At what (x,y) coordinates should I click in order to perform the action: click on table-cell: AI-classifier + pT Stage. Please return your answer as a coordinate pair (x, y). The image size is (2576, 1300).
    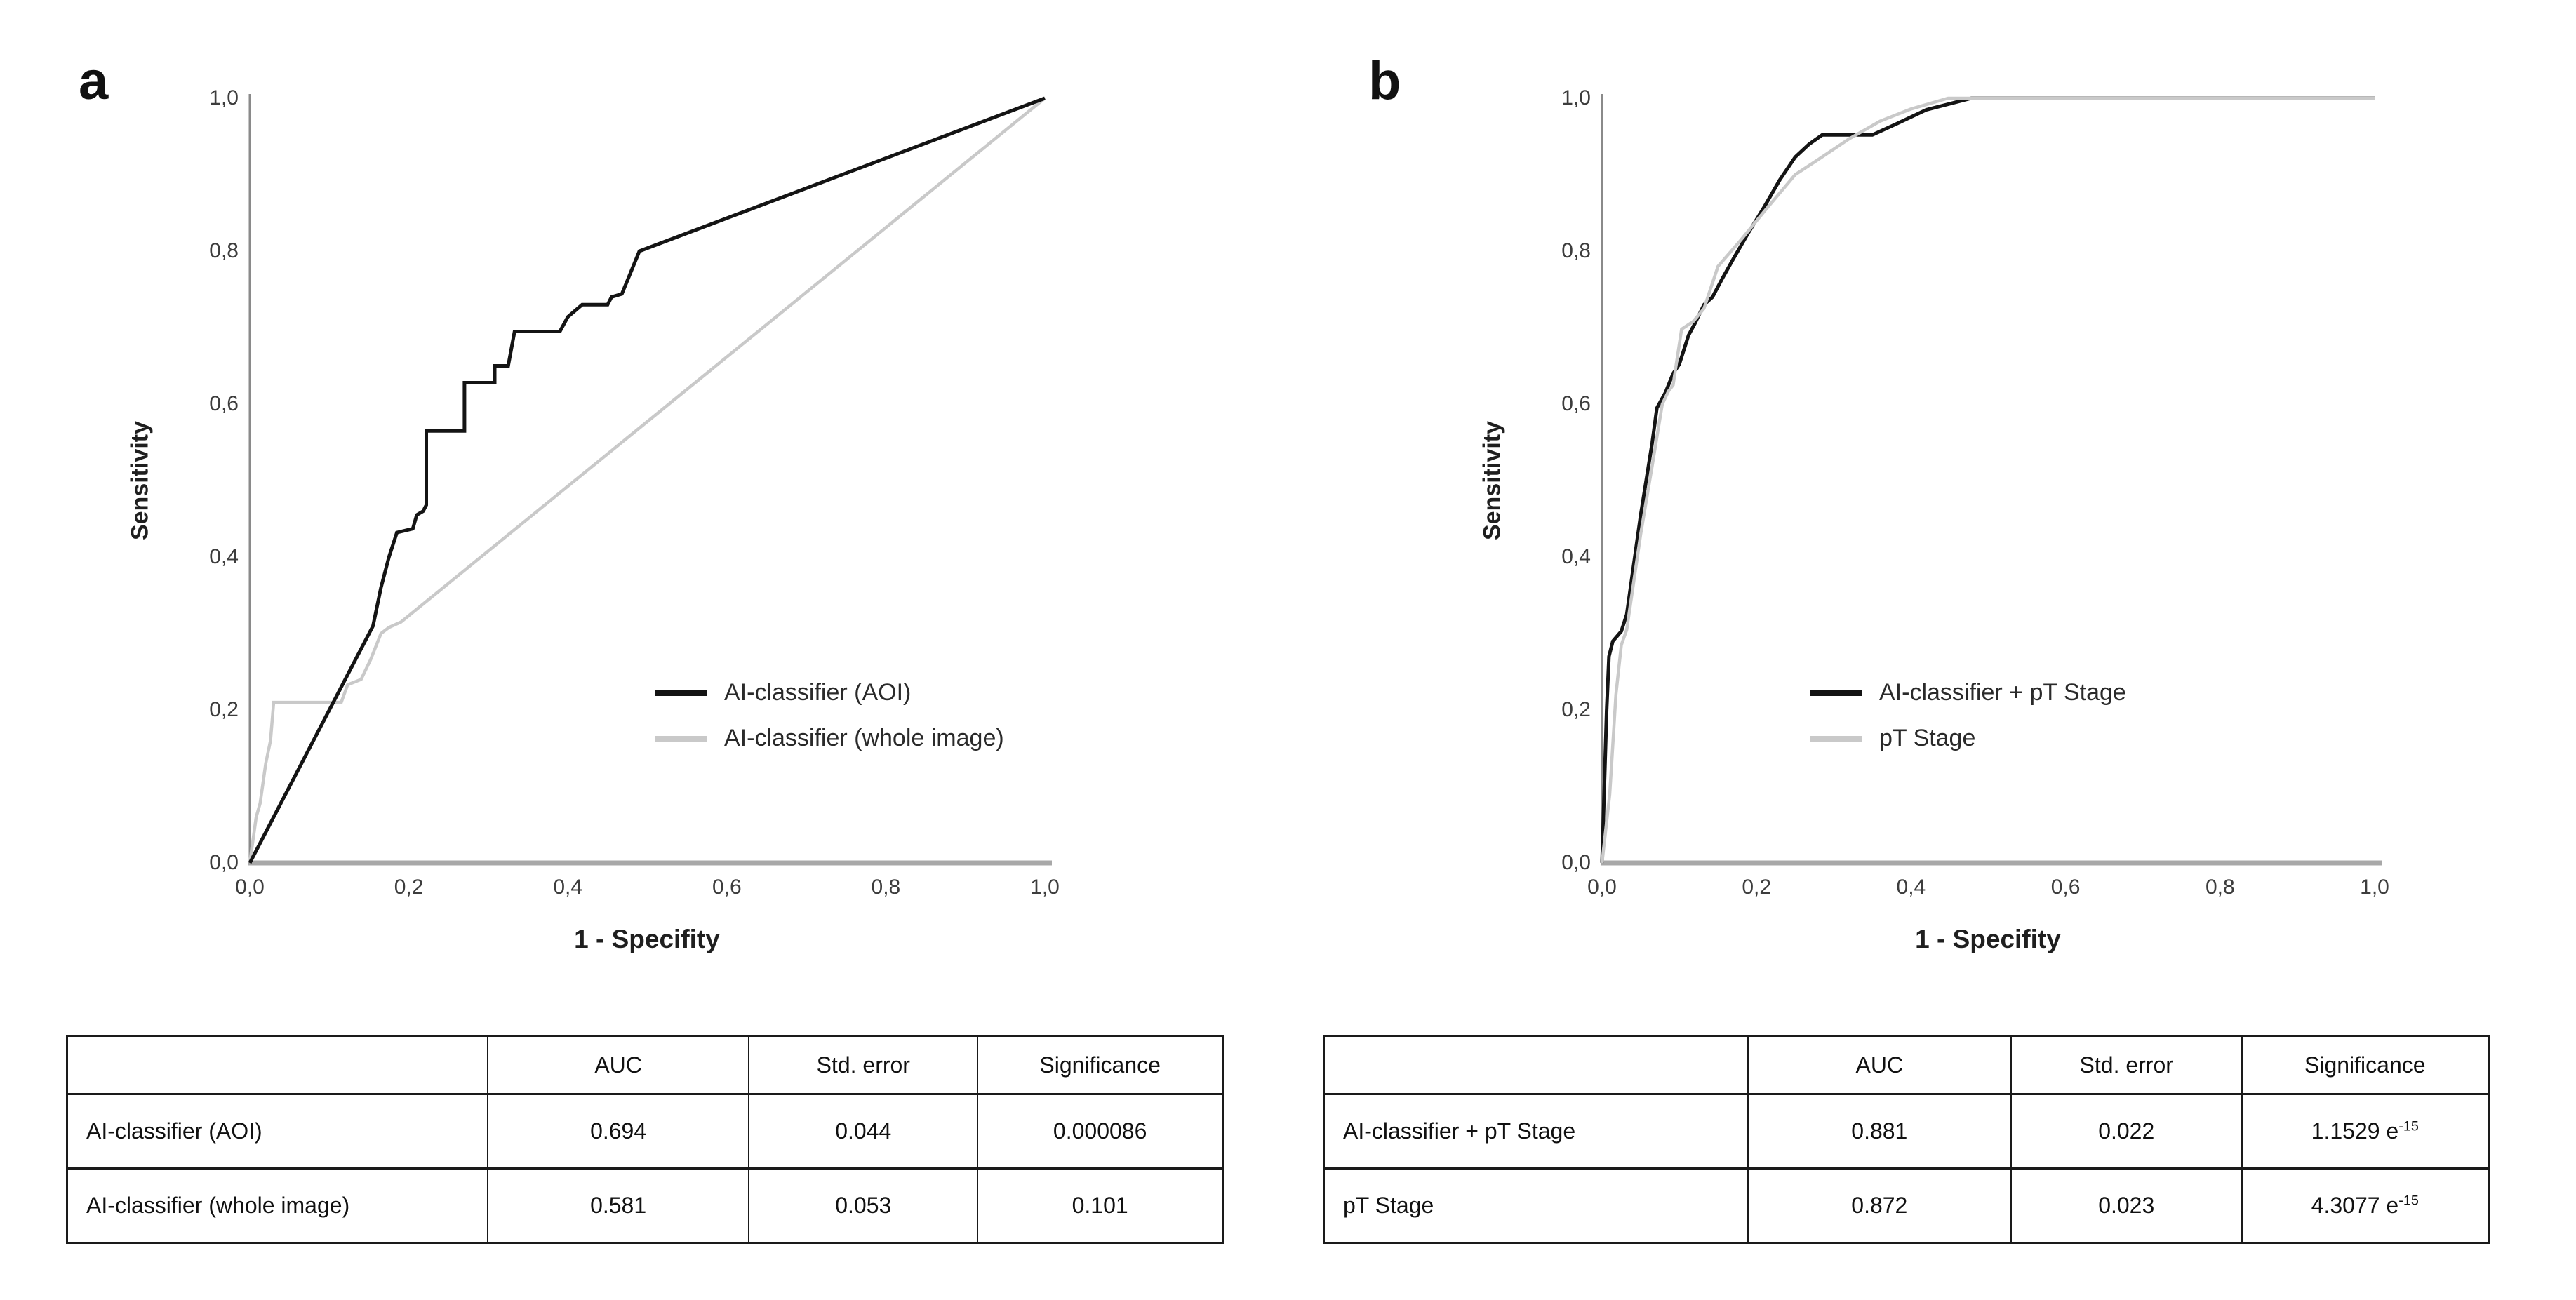
    Looking at the image, I should click on (1536, 1131).